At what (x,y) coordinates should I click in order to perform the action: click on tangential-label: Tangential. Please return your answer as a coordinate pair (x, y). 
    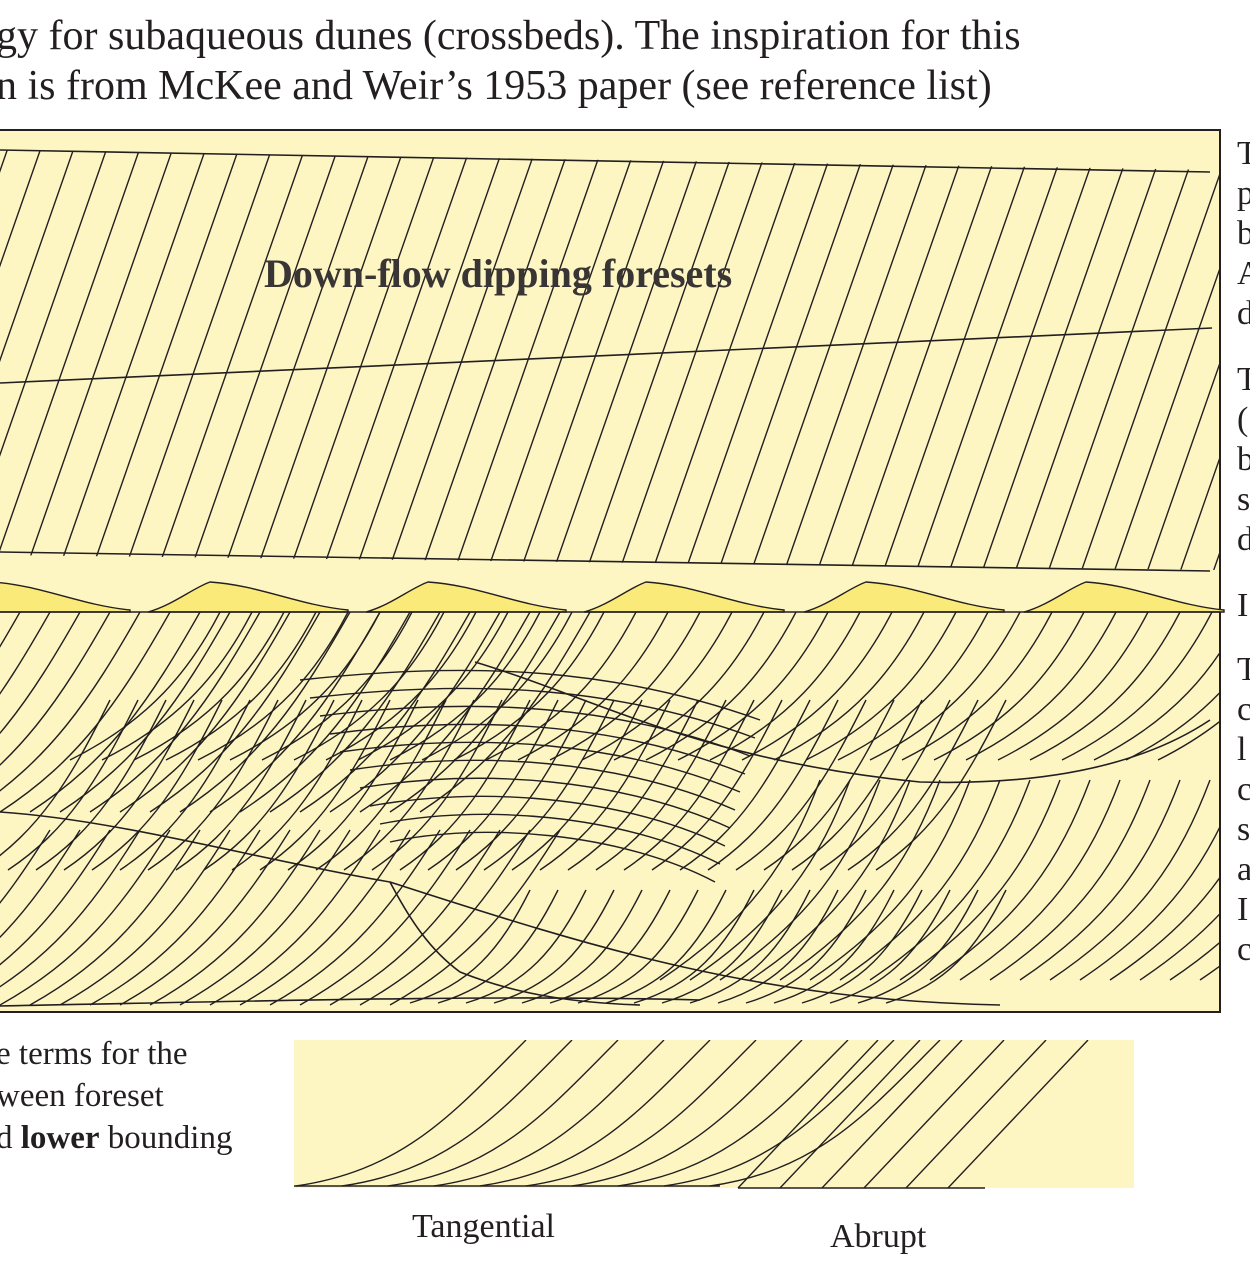
    Looking at the image, I should click on (484, 1226).